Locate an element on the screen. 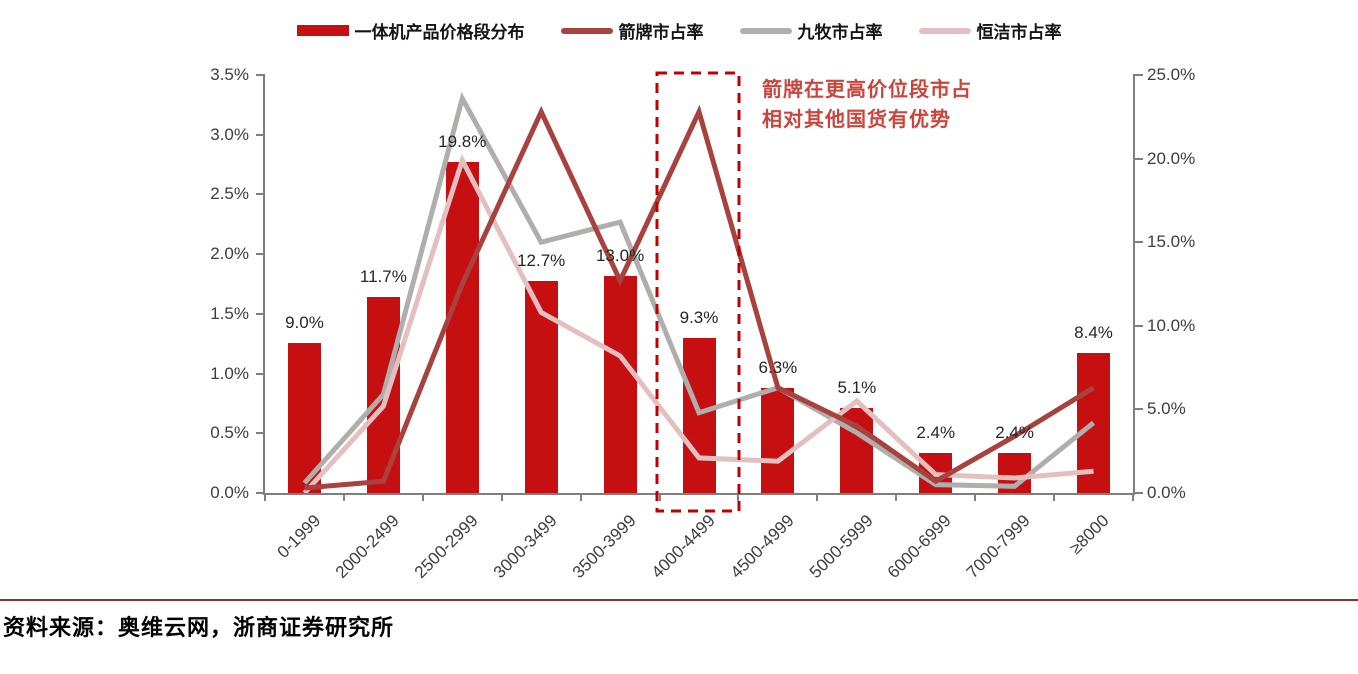 The width and height of the screenshot is (1358, 674). y-axis-right-tick-label: 10.0% is located at coordinates (1171, 325).